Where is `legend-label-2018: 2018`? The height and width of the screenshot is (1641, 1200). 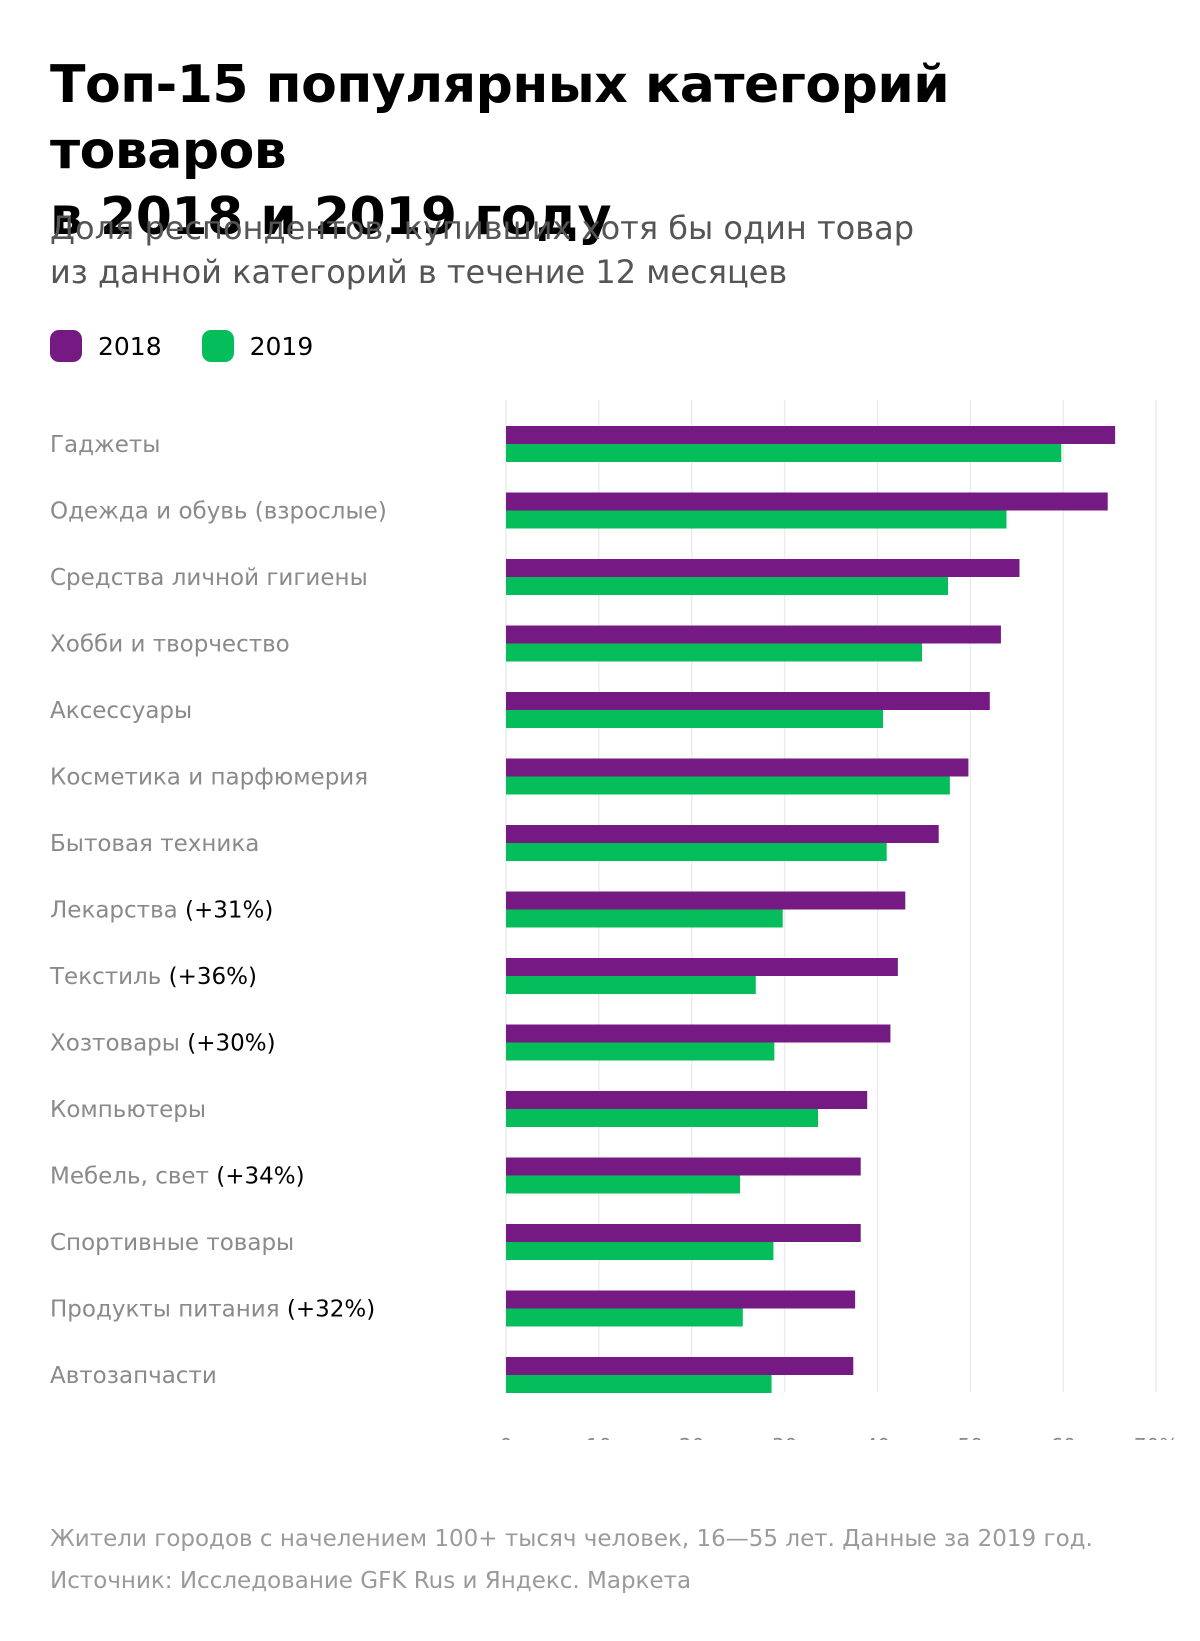 legend-label-2018: 2018 is located at coordinates (130, 346).